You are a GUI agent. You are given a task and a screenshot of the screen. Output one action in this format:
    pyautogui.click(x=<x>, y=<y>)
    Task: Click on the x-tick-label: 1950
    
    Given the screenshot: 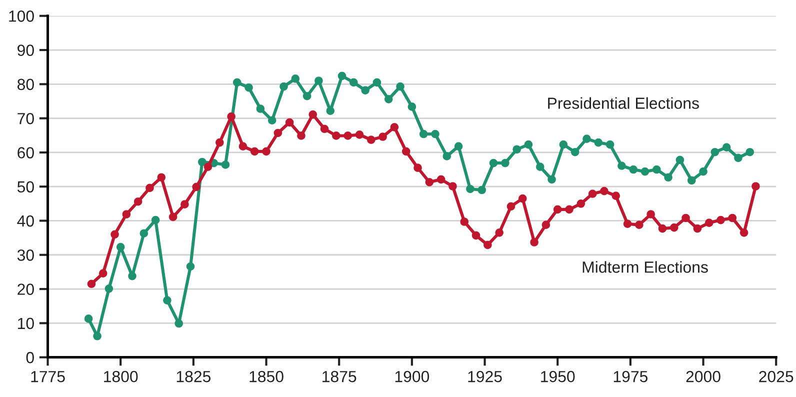 What is the action you would take?
    pyautogui.click(x=558, y=376)
    